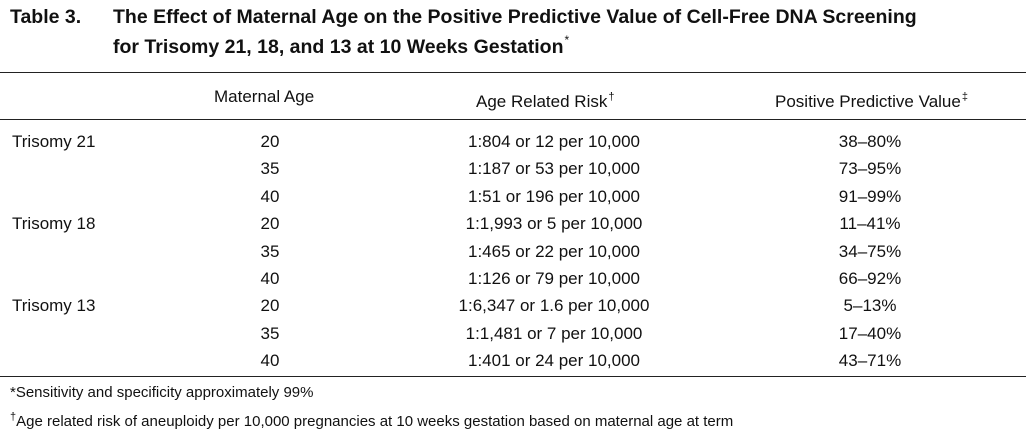 Image resolution: width=1026 pixels, height=440 pixels. I want to click on header-ppv: Positive Predictive Value‡, so click(871, 99).